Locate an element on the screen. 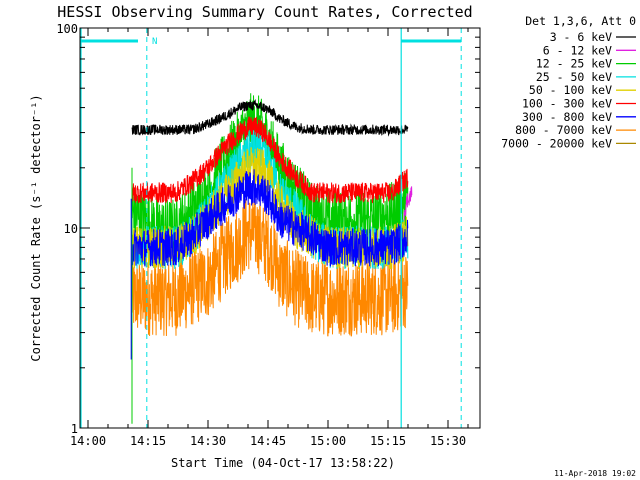 The width and height of the screenshot is (640, 480). legend-header: Det 1,3,6, Att 0 is located at coordinates (580, 21).